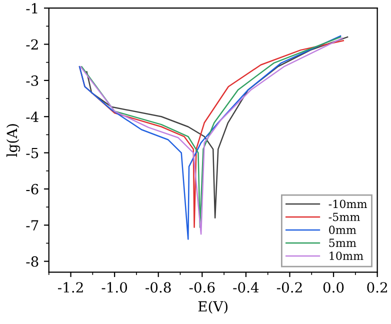 Image resolution: width=391 pixels, height=324 pixels. I want to click on x-axis-title: E(V), so click(213, 307).